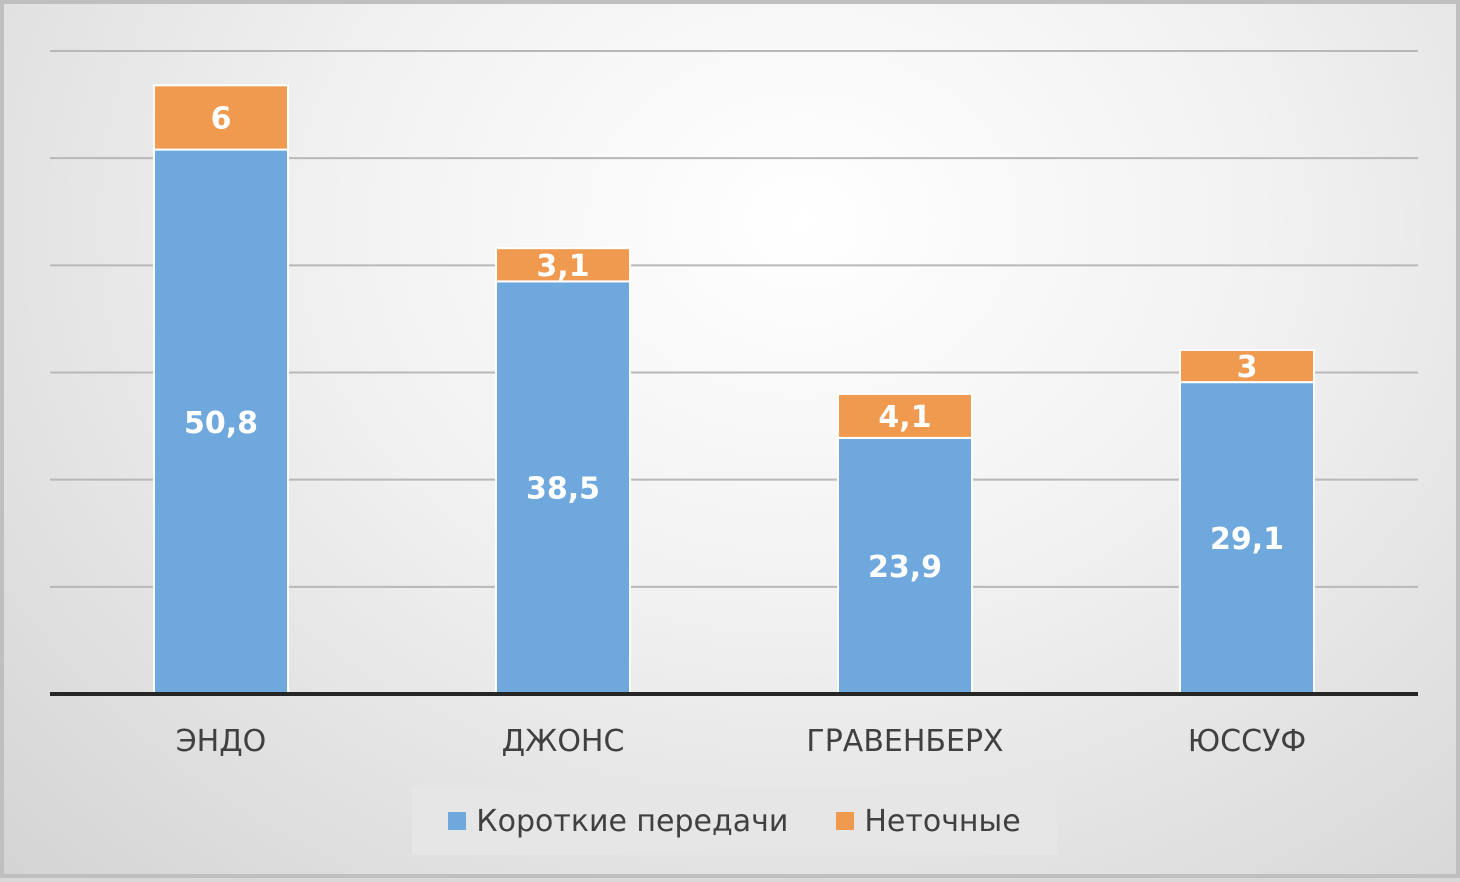 This screenshot has width=1460, height=882. Describe the element at coordinates (1247, 741) in the screenshot. I see `category-label-3: ЮССУФ` at that location.